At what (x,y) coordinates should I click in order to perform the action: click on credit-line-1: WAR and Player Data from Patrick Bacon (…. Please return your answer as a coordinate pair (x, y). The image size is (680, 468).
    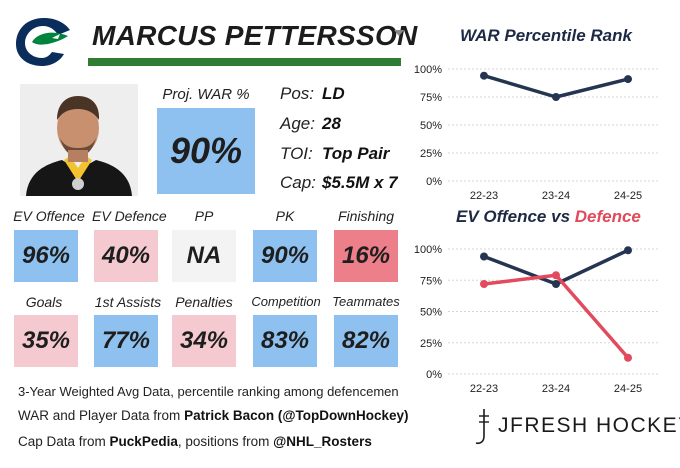
    Looking at the image, I should click on (213, 415).